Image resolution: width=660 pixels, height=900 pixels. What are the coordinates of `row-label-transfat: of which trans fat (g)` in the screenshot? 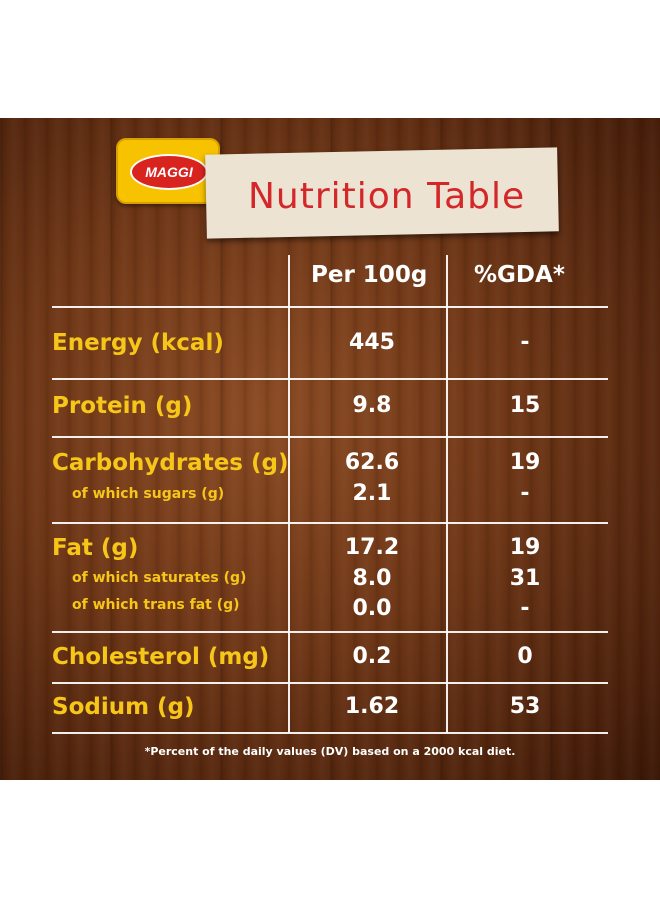 It's located at (156, 605).